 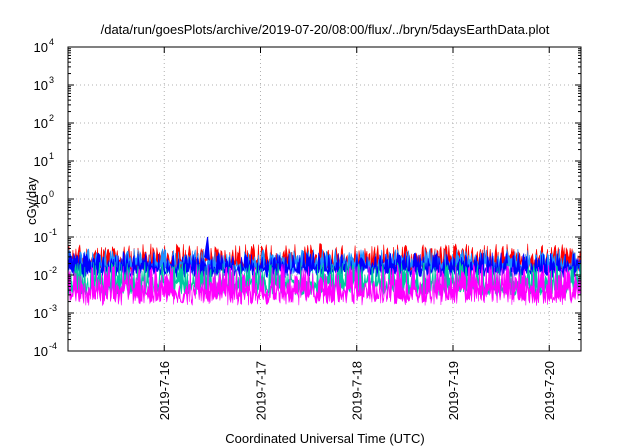 I want to click on y-tick-label: 10 -2, so click(x=45, y=274).